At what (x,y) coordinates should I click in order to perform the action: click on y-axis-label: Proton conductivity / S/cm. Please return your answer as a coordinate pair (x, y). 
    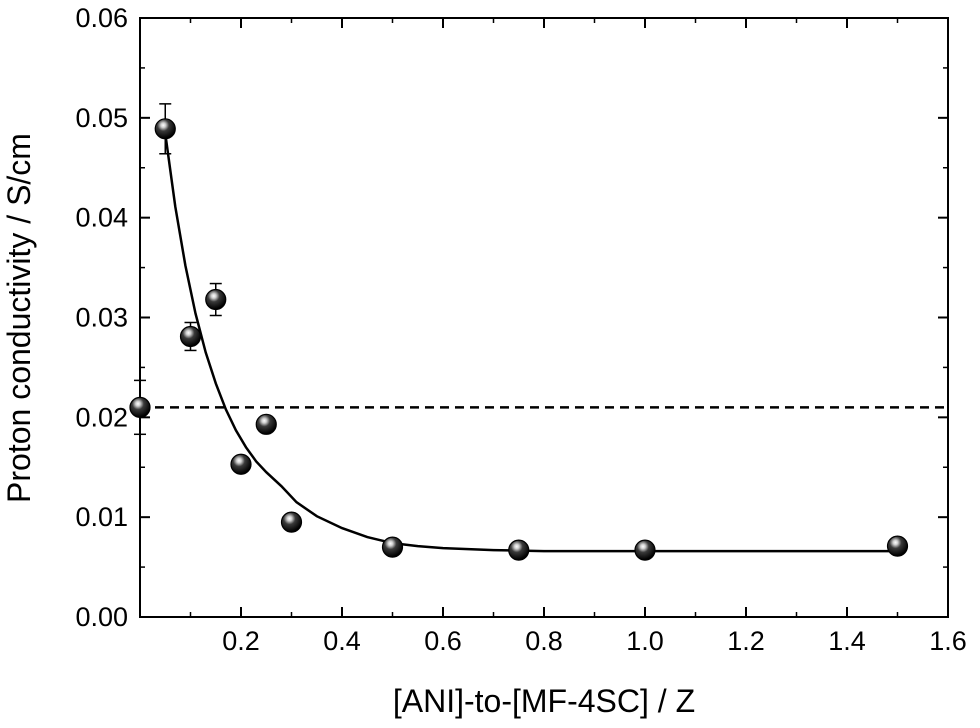
    Looking at the image, I should click on (19, 318).